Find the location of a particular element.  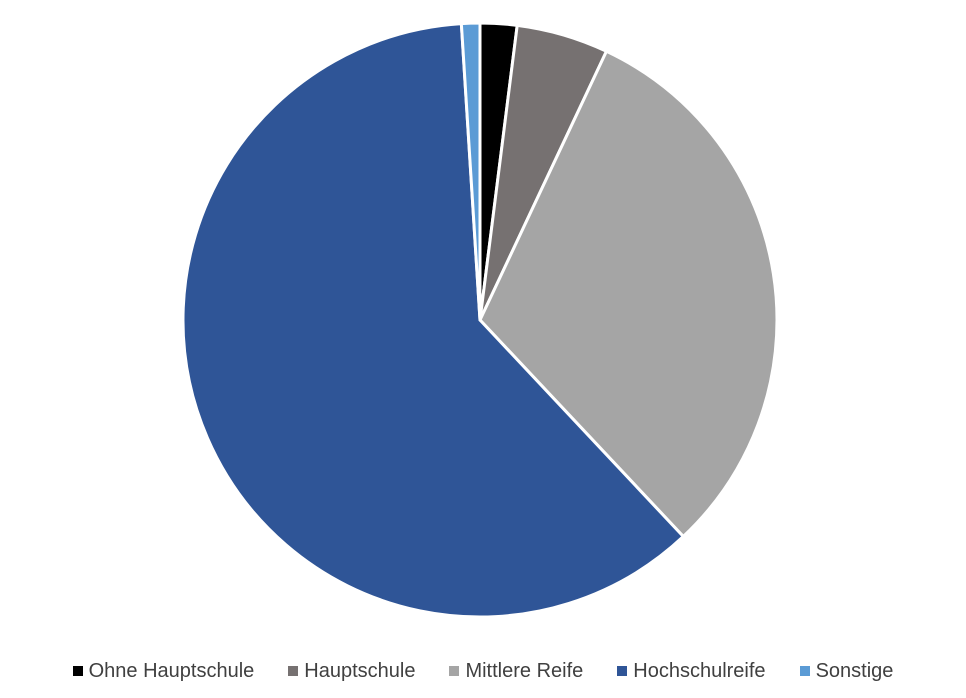

legend-item-hauptschule: Hauptschule is located at coordinates (351, 671).